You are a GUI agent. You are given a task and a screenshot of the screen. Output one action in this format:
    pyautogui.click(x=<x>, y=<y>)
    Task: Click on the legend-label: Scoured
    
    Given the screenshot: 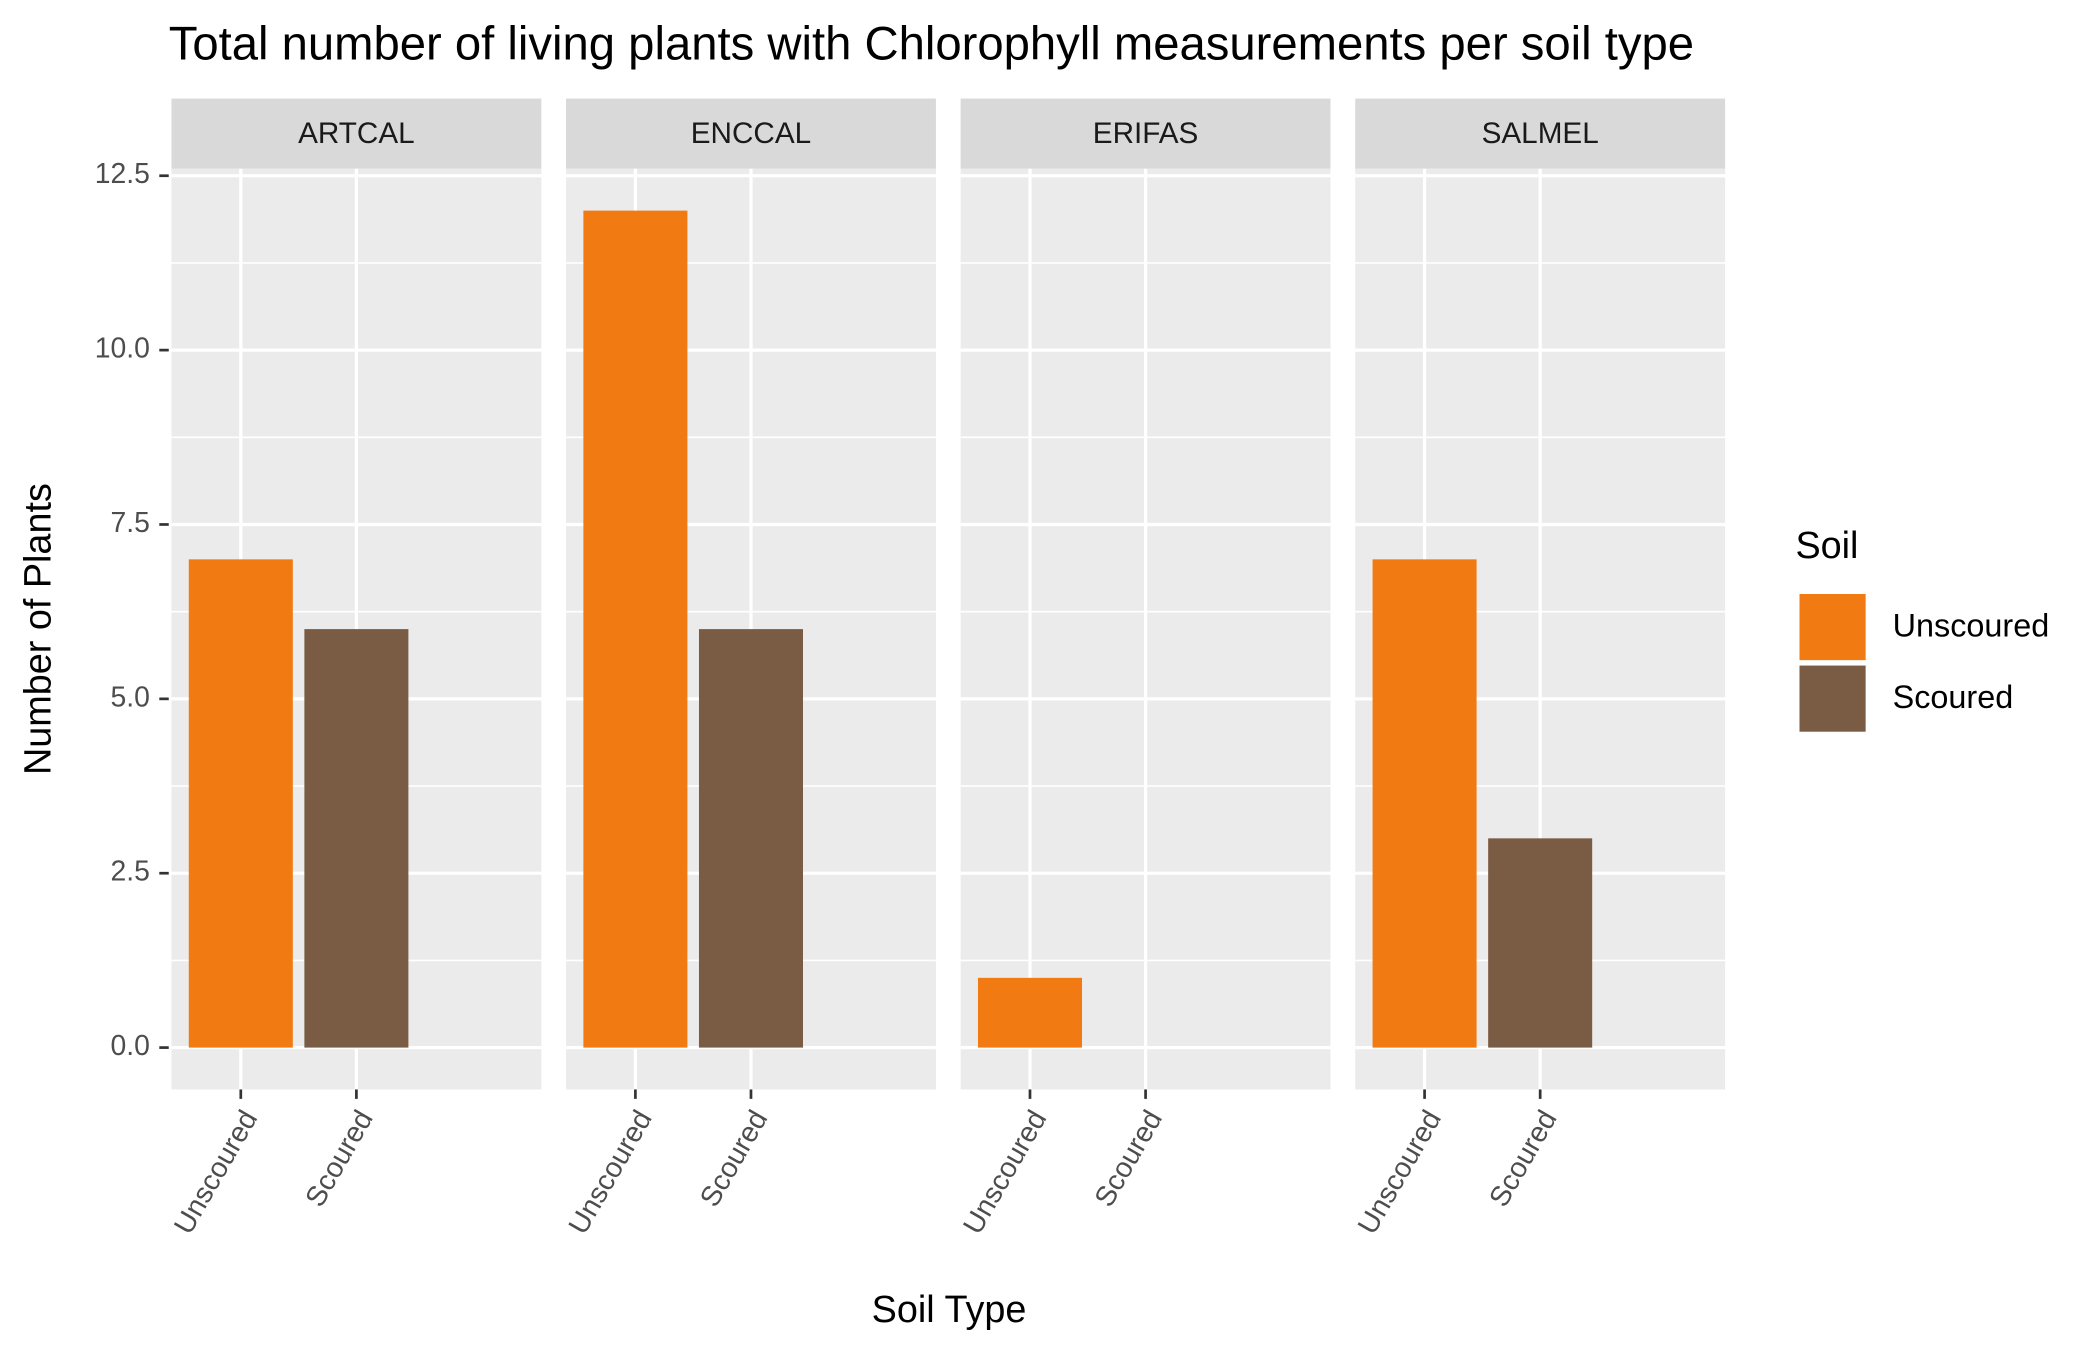 What is the action you would take?
    pyautogui.click(x=1953, y=697)
    